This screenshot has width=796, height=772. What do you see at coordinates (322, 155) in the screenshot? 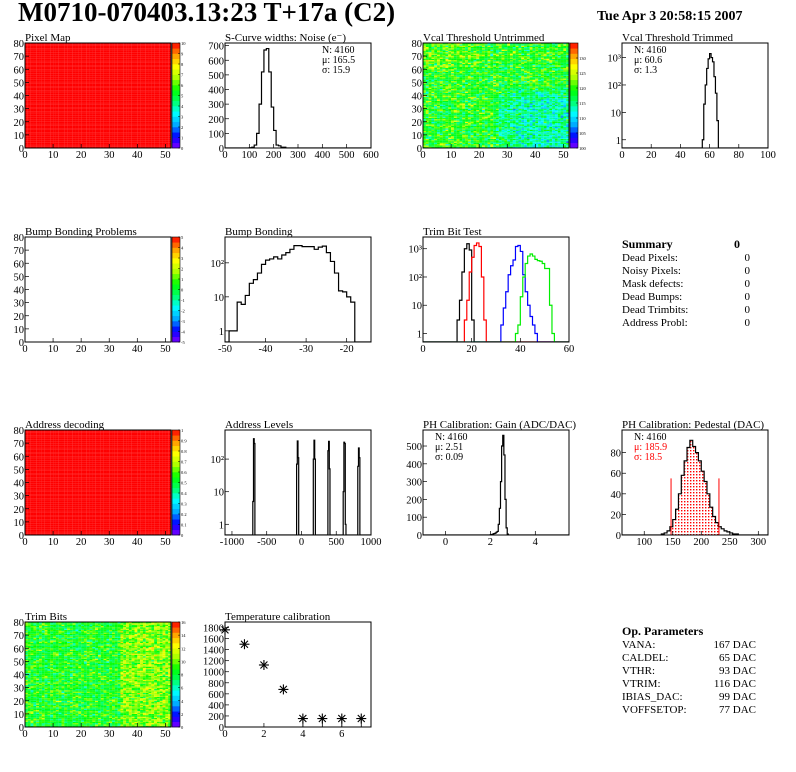
I see `x-tick-label: 400` at bounding box center [322, 155].